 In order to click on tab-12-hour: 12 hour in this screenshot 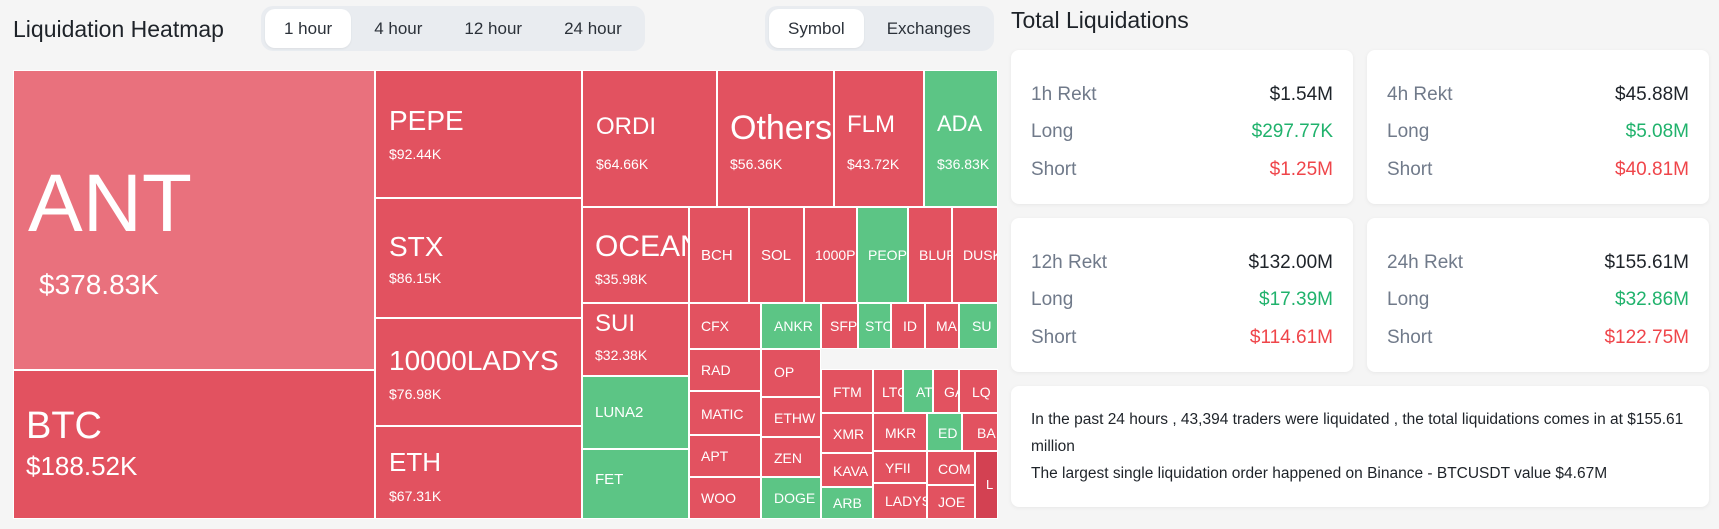, I will do `click(493, 28)`.